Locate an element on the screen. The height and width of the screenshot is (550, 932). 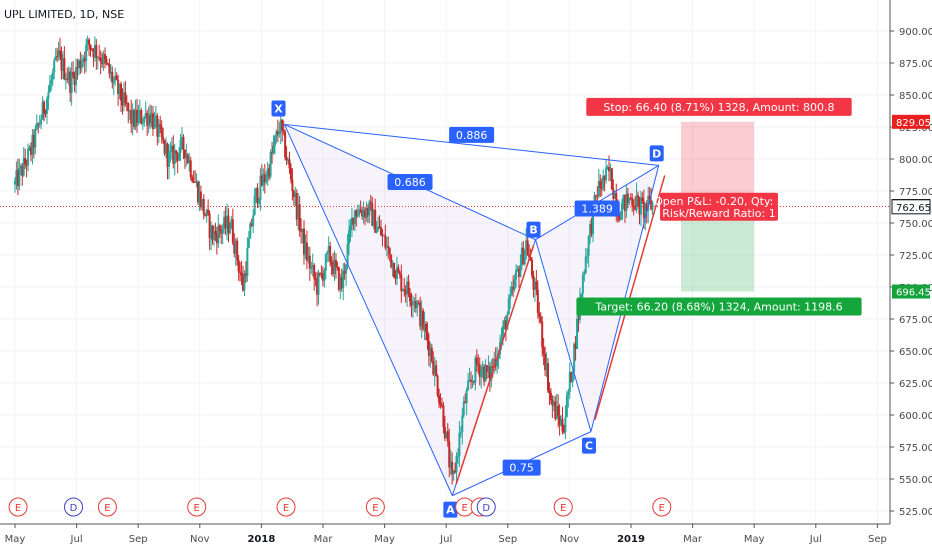
y-tick-label: 675.00 is located at coordinates (915, 320).